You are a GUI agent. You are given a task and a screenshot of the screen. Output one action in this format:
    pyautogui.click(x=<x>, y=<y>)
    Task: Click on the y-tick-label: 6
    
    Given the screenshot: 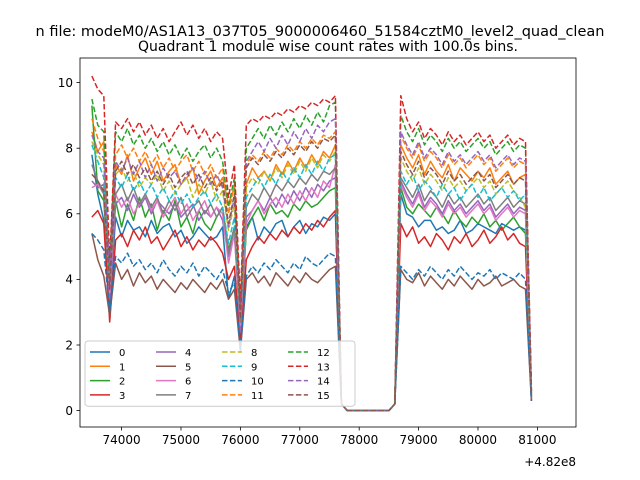 What is the action you would take?
    pyautogui.click(x=69, y=214)
    